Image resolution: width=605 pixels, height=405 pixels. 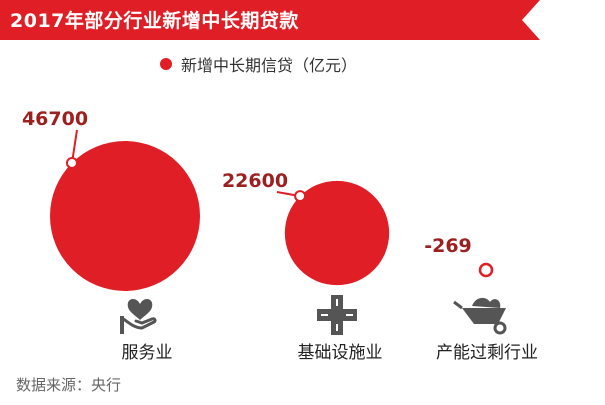 I want to click on crossroads-icon, so click(x=337, y=315).